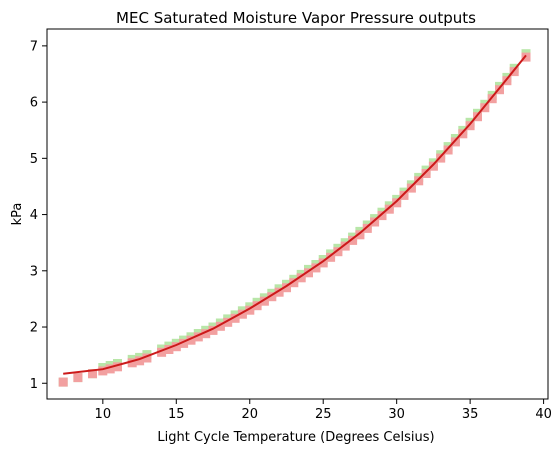 Image resolution: width=557 pixels, height=453 pixels. Describe the element at coordinates (323, 414) in the screenshot. I see `x-tick-label: 25` at that location.